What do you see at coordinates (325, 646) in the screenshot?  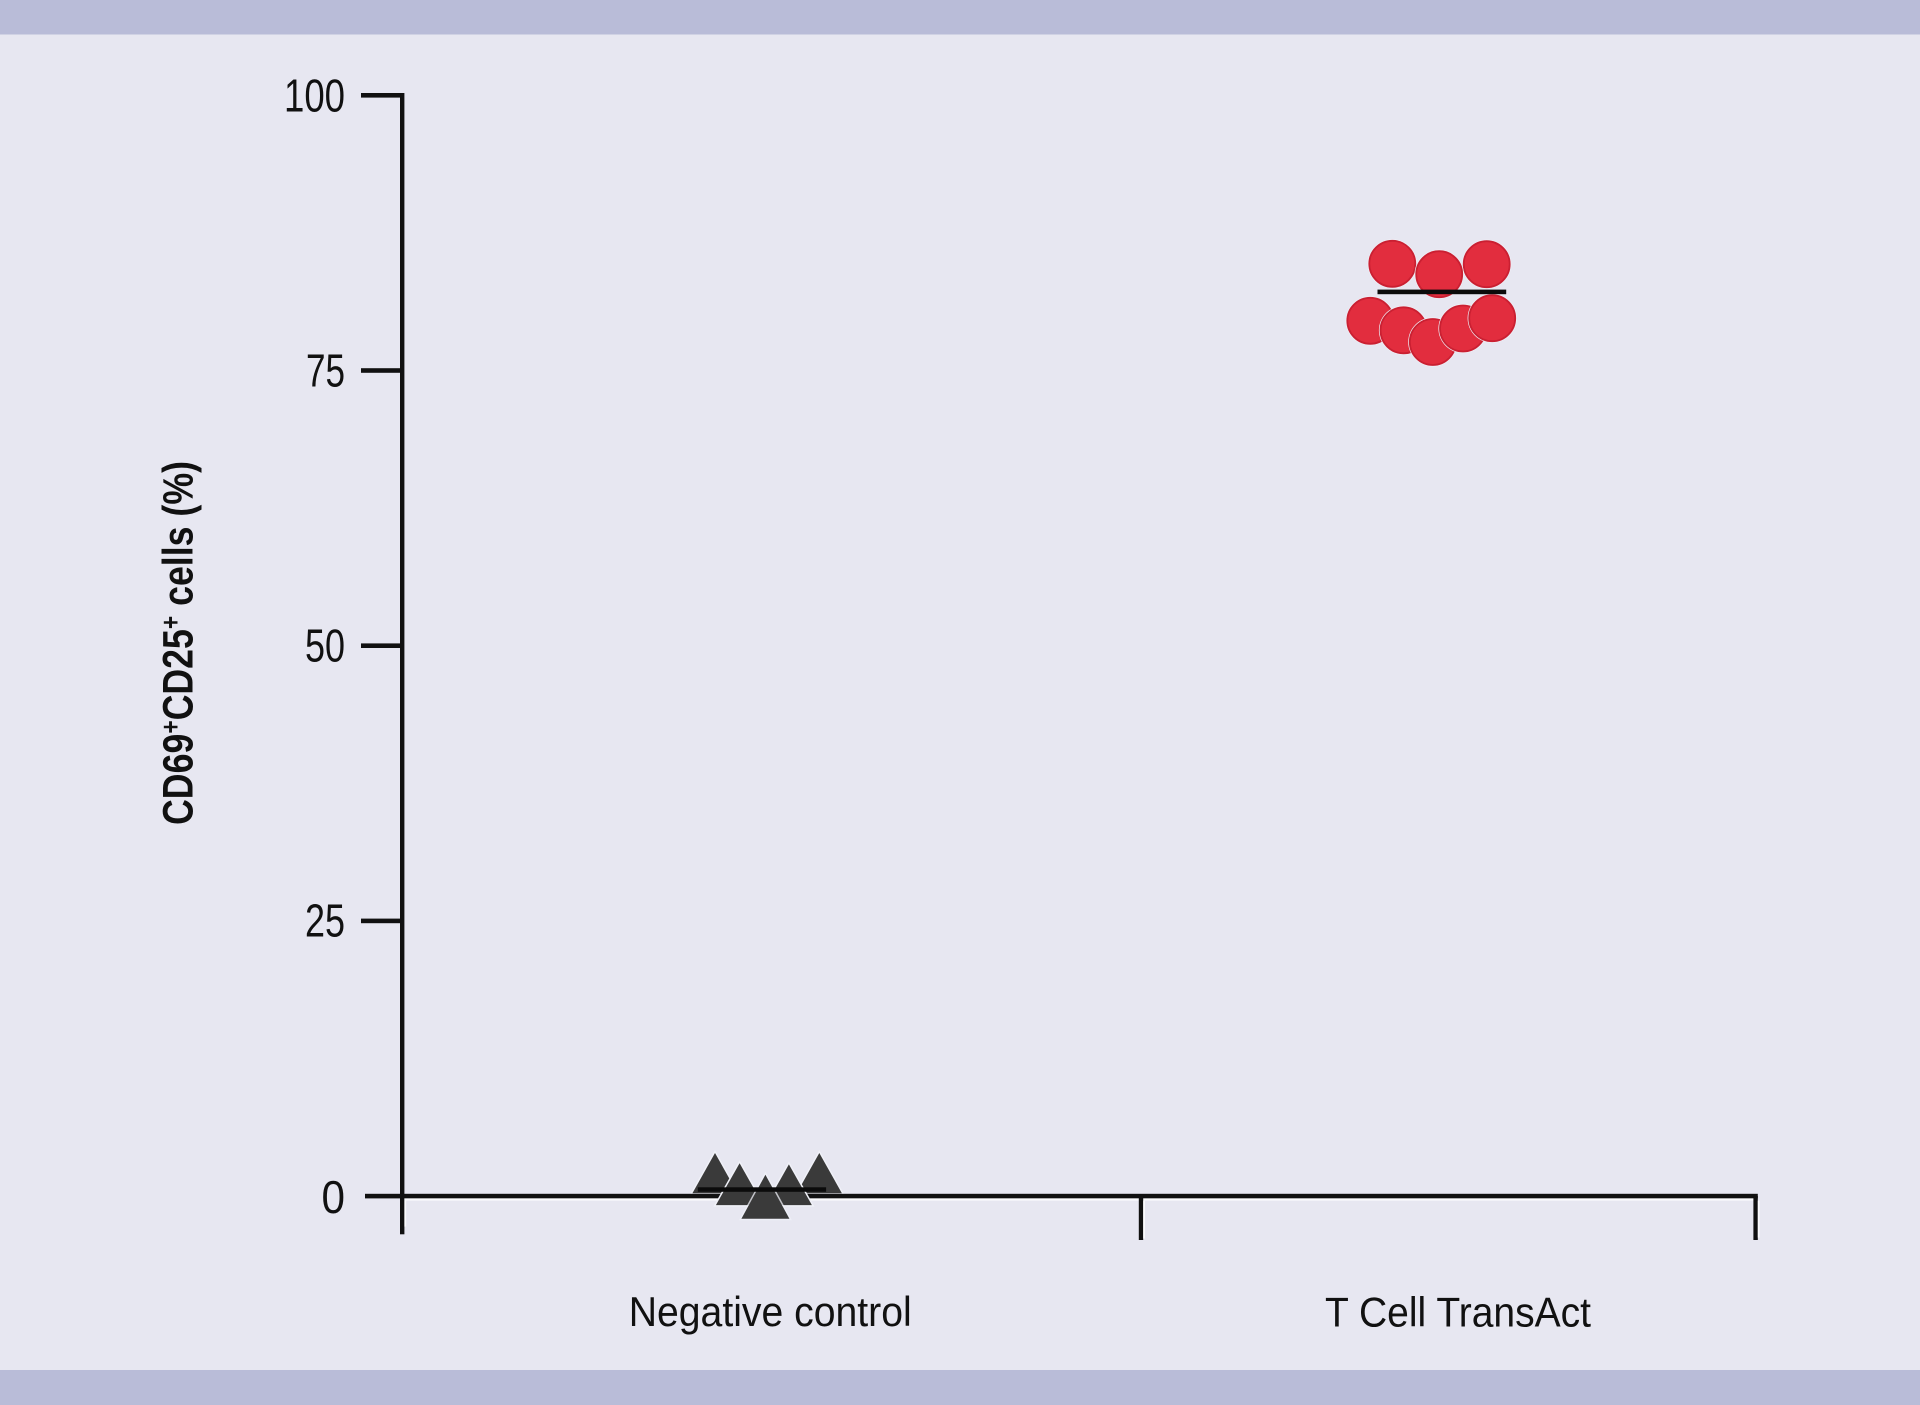 I see `svg-text: 50` at bounding box center [325, 646].